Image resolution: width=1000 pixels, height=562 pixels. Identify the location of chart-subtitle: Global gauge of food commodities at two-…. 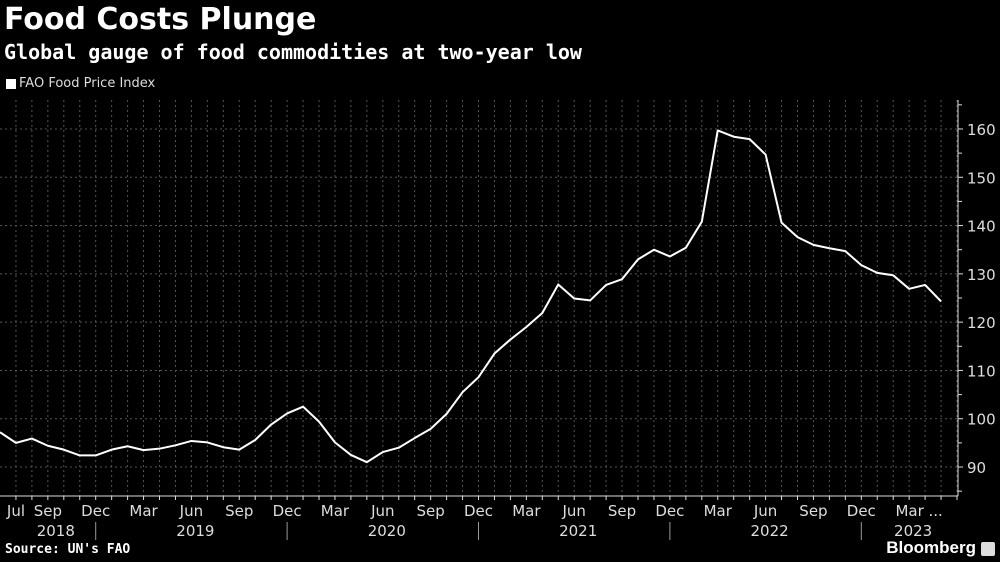
(293, 52).